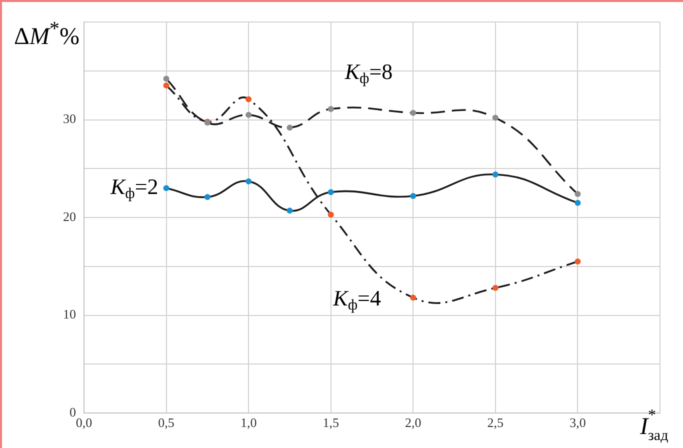 This screenshot has width=683, height=448. Describe the element at coordinates (69, 118) in the screenshot. I see `y-tick-label: 30` at that location.